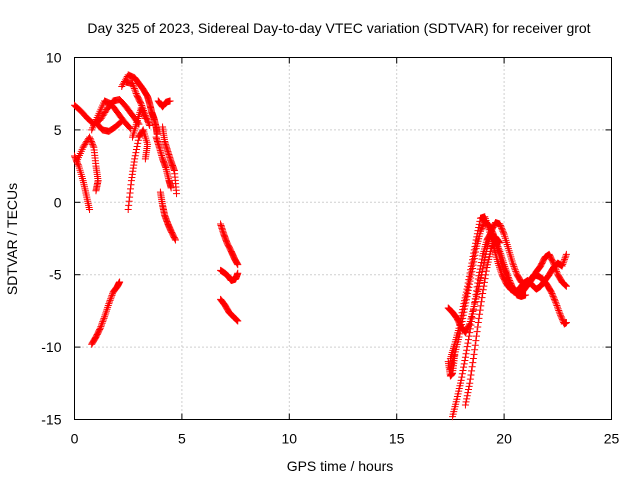  Describe the element at coordinates (54, 58) in the screenshot. I see `y-tick-label: 10` at that location.